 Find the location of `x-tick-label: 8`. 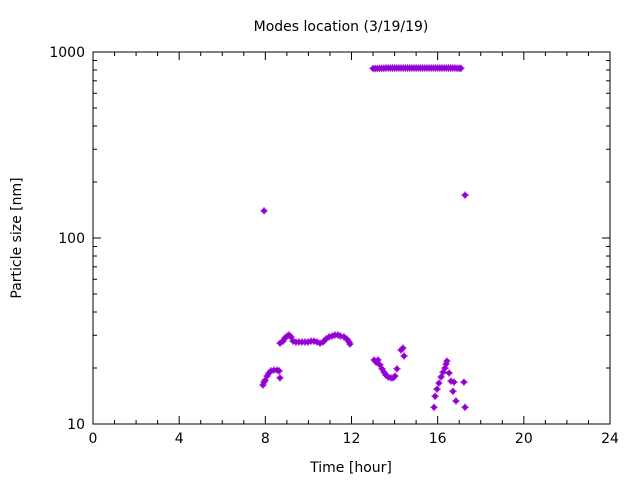

x-tick-label: 8 is located at coordinates (265, 439).